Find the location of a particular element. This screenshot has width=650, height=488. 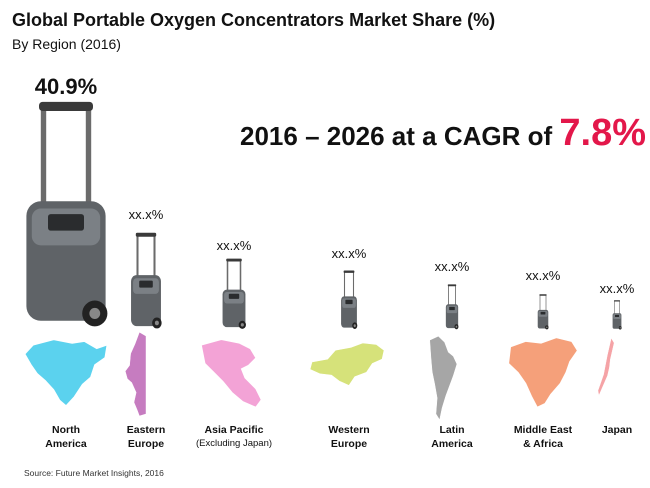

cagr-callout: 2016 – 2026 at a CAGR of 7.8% is located at coordinates (443, 133).